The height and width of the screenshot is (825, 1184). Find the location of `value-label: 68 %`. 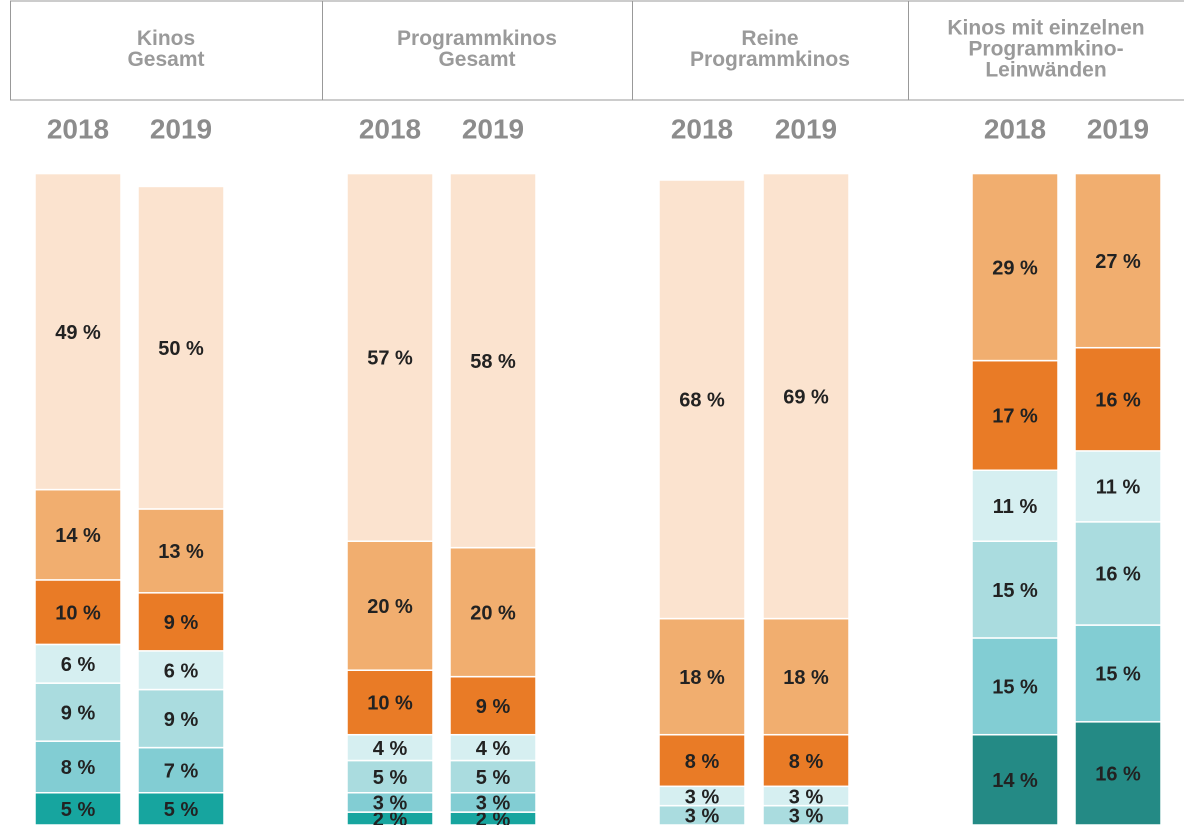

value-label: 68 % is located at coordinates (702, 401).